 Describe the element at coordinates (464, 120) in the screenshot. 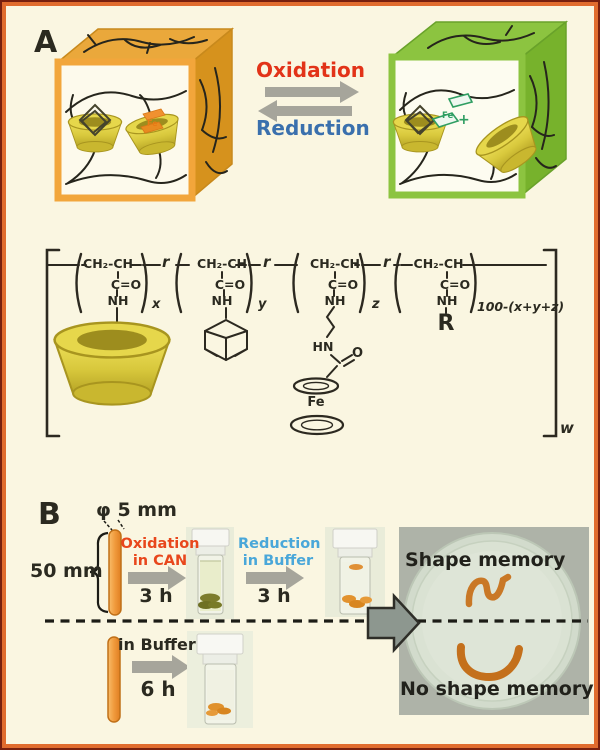

I see `ion-plus-label: +` at that location.